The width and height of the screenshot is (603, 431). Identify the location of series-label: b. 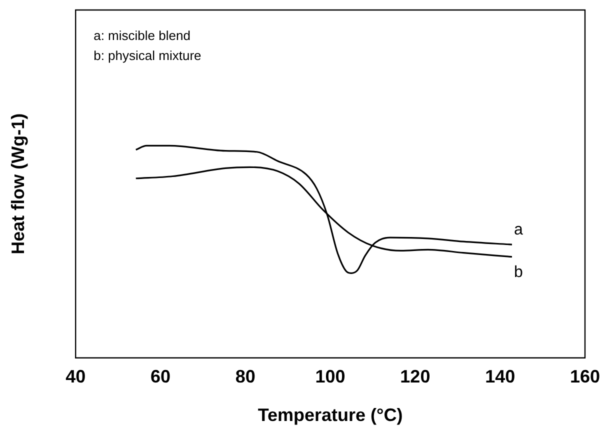
(518, 272).